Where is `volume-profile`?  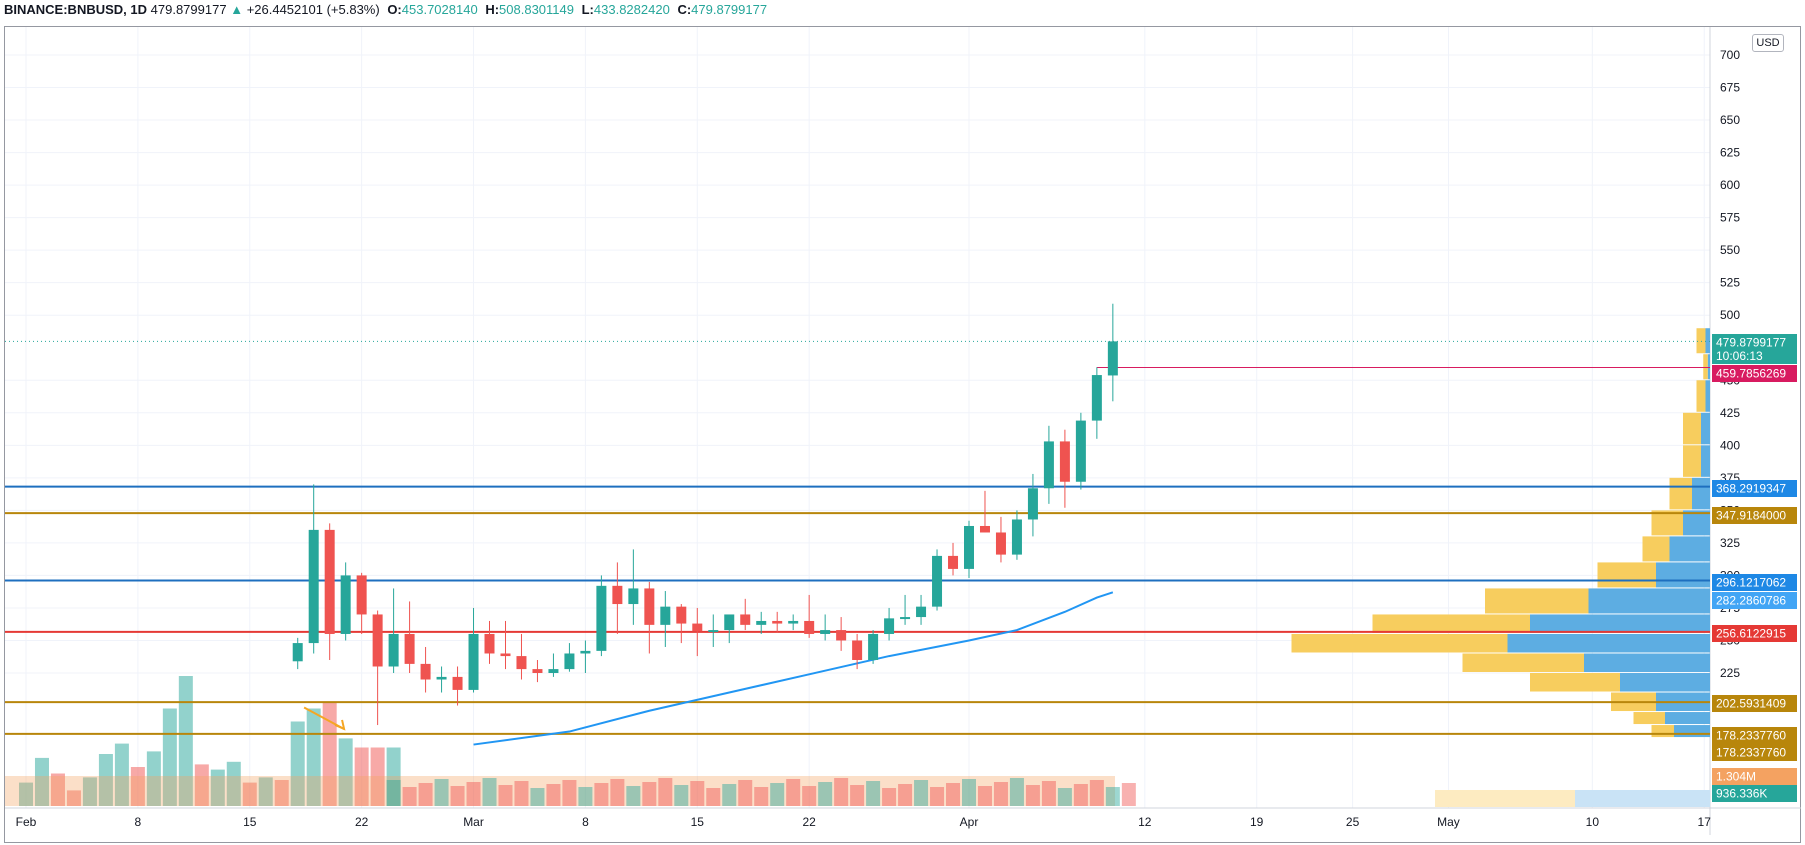
volume-profile is located at coordinates (1500, 567).